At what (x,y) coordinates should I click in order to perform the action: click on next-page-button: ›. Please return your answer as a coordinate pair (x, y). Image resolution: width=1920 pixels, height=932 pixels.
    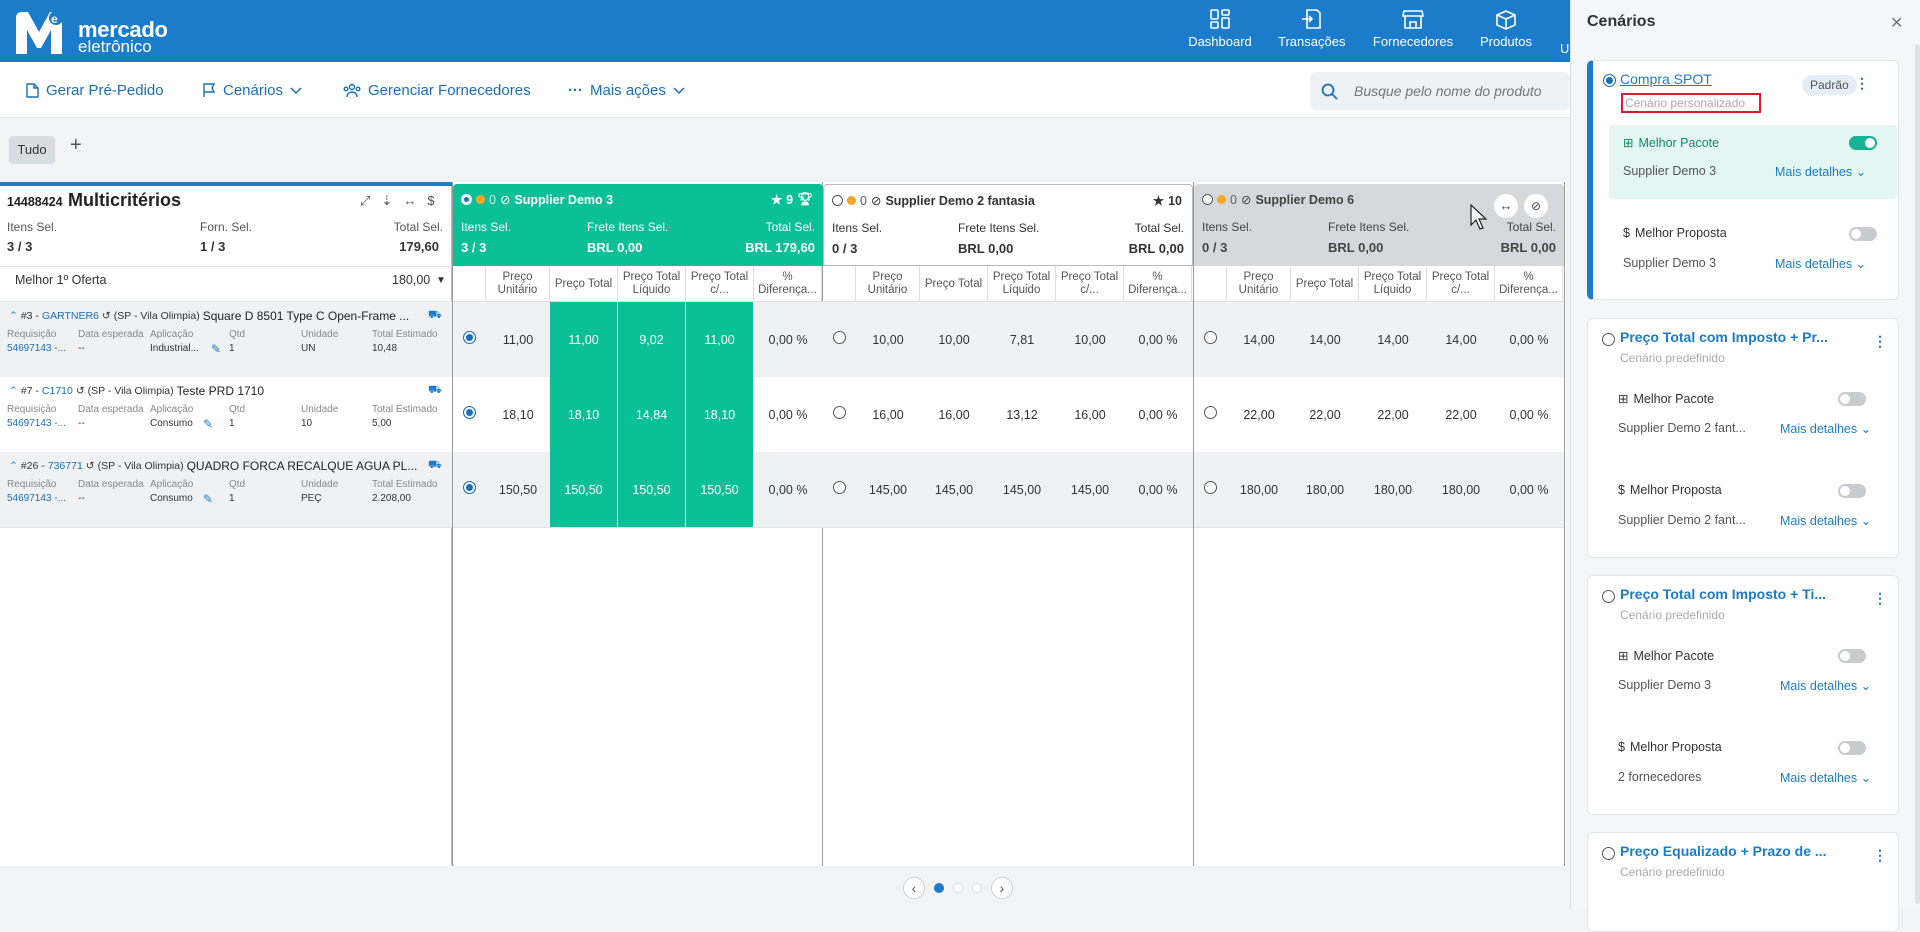
    Looking at the image, I should click on (1002, 888).